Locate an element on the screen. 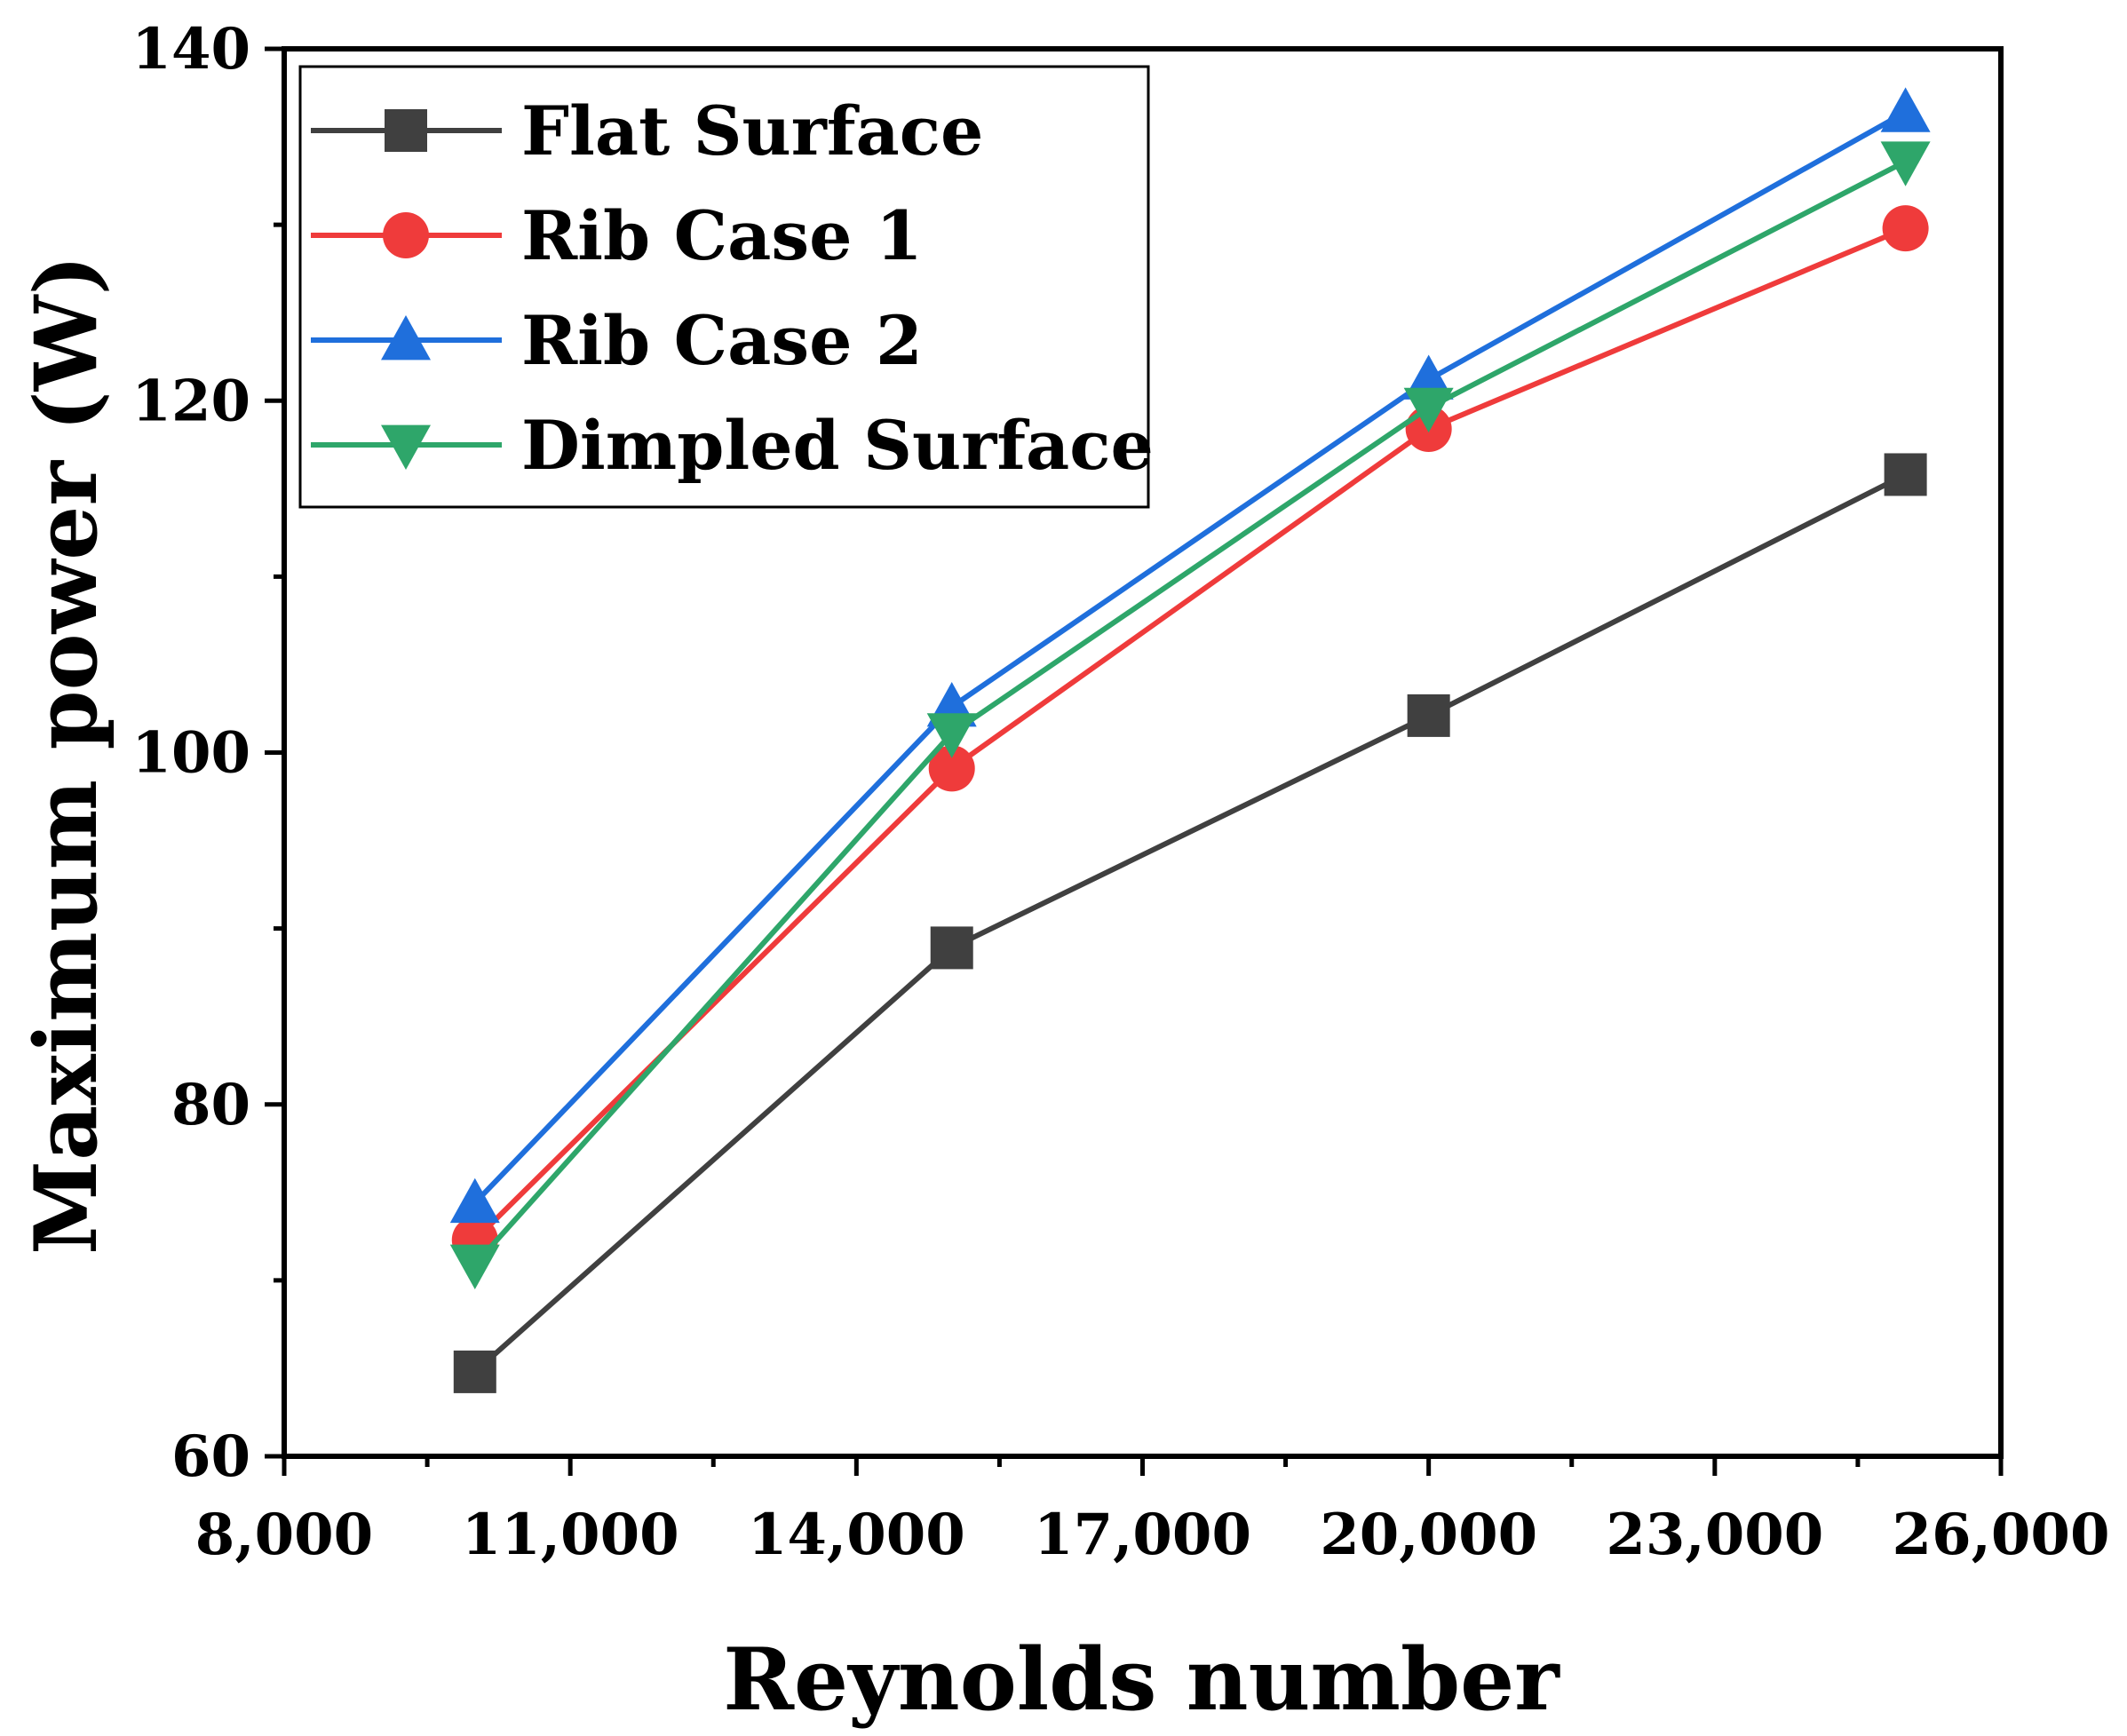 The width and height of the screenshot is (2127, 1736). y-axis-title: Maximum power (W) is located at coordinates (66, 755).